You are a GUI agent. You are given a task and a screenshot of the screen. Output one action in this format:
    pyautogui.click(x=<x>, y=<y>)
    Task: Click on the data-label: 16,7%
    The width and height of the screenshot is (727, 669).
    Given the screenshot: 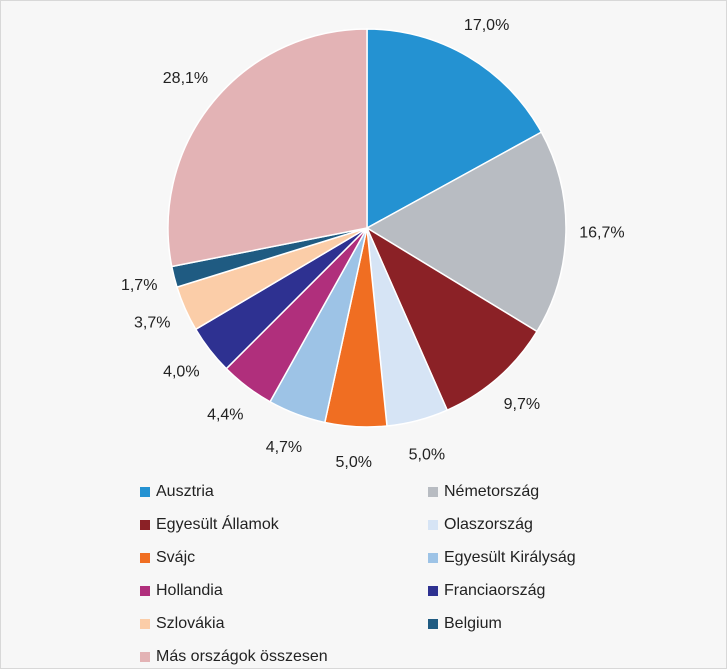 What is the action you would take?
    pyautogui.click(x=601, y=232)
    